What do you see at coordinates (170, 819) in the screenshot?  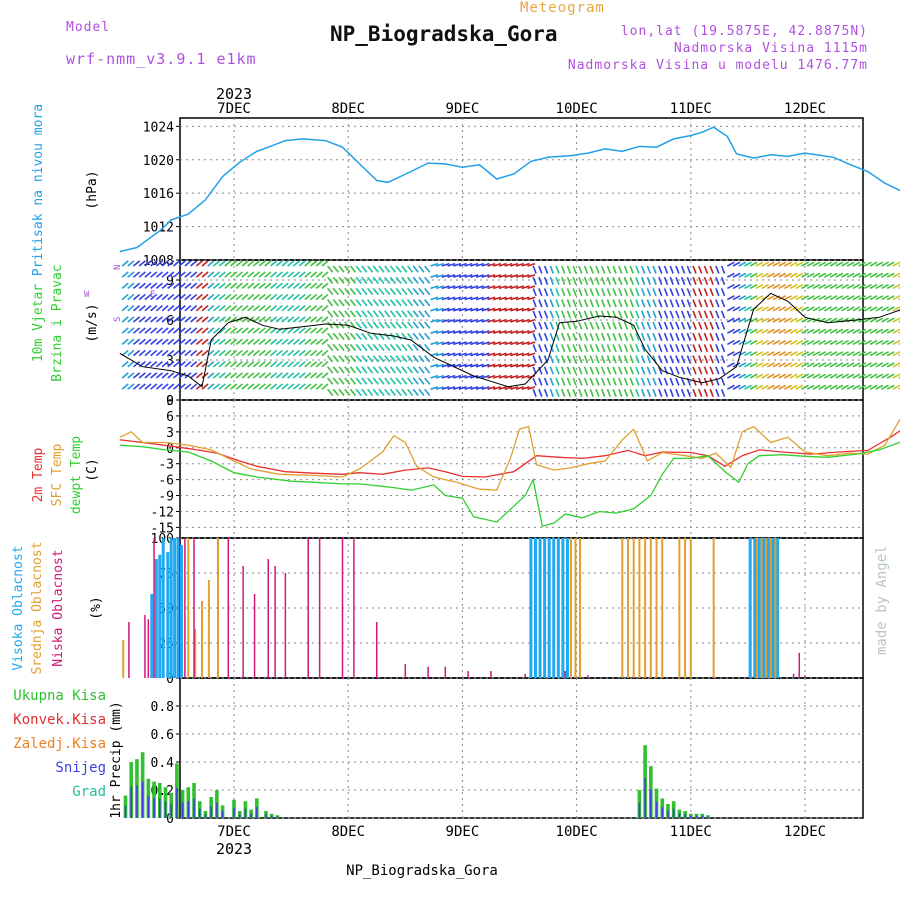 I see `y-tick-label: 0` at bounding box center [170, 819].